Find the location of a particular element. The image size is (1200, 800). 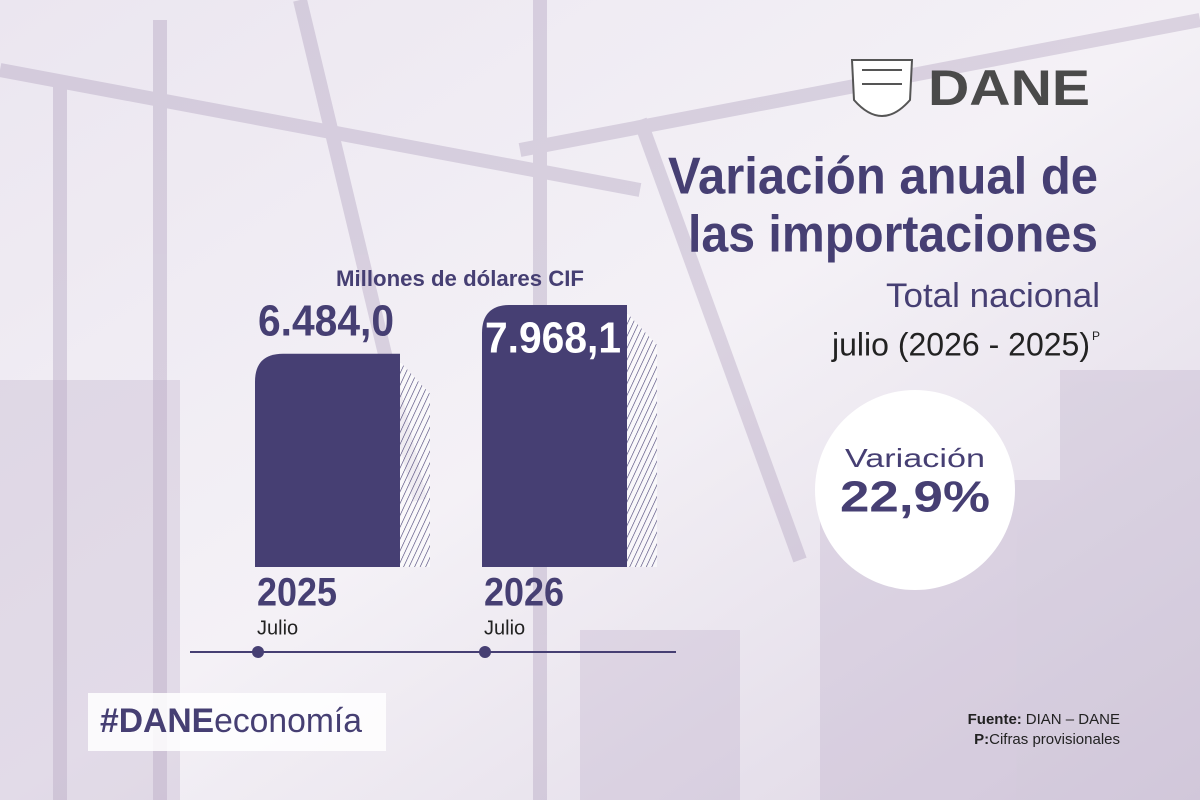

variation-circle is located at coordinates (915, 490).